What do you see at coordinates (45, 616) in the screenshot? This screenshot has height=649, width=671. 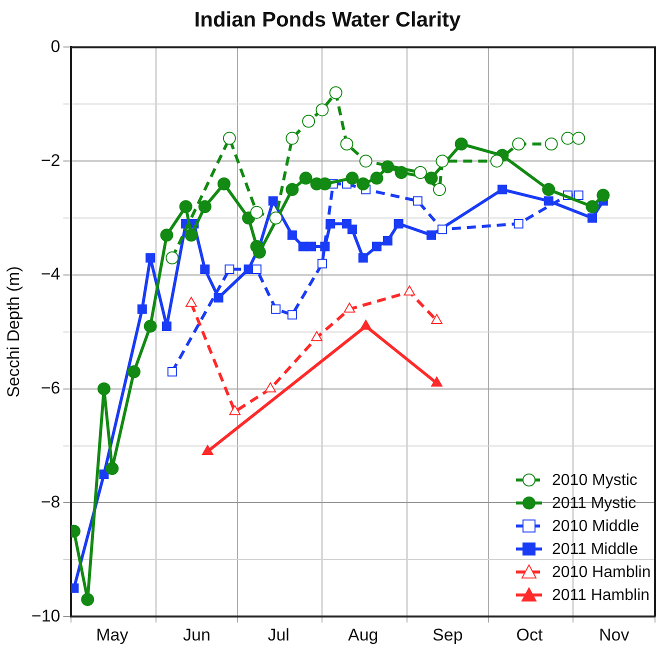 I see `y-tick-label: −10` at bounding box center [45, 616].